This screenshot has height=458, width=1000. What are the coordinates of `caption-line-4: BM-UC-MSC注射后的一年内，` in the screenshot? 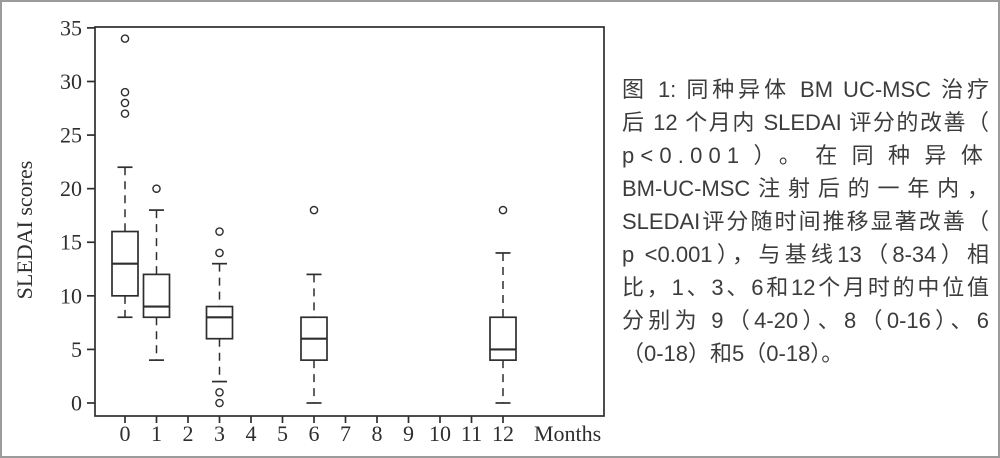 It's located at (805, 188).